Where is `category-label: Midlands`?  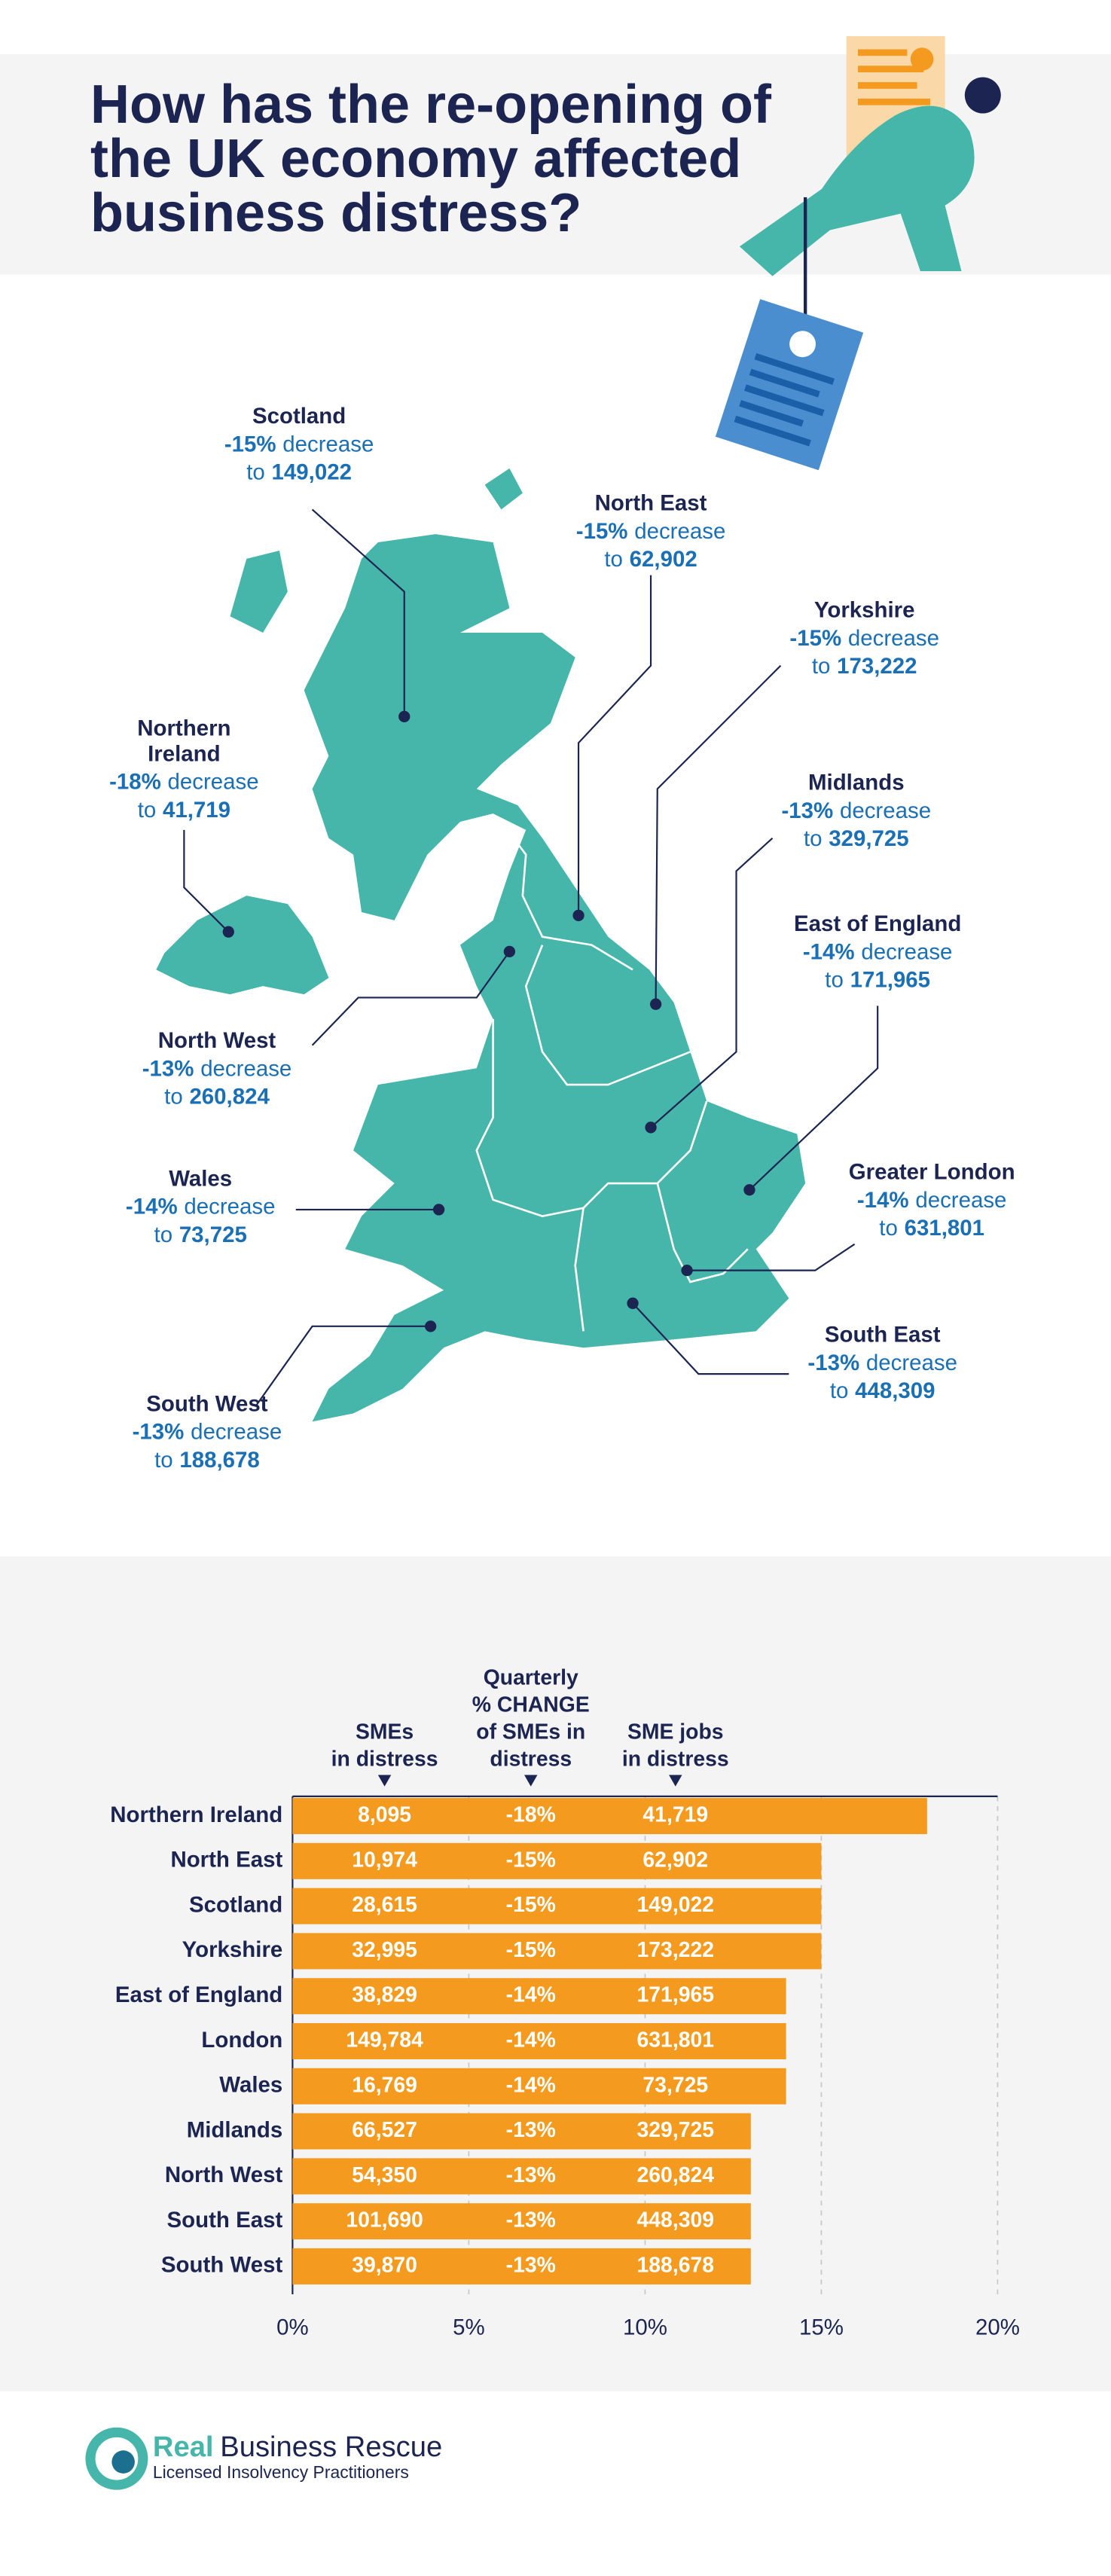
category-label: Midlands is located at coordinates (235, 2130).